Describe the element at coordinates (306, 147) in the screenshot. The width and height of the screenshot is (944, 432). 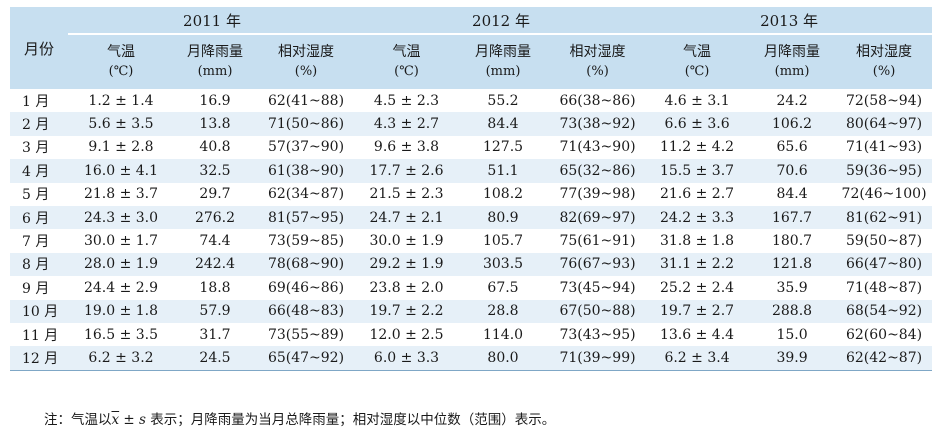
I see `value-cell: 57(37~90)` at that location.